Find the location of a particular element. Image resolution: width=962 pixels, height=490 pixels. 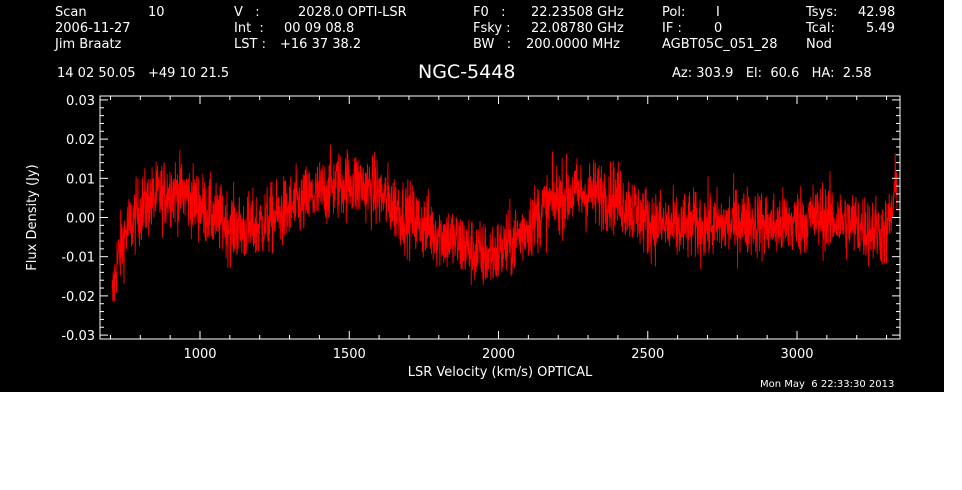

pointing-info: Az: 303.9 El: 60.6 HA: 2.58 is located at coordinates (772, 73).